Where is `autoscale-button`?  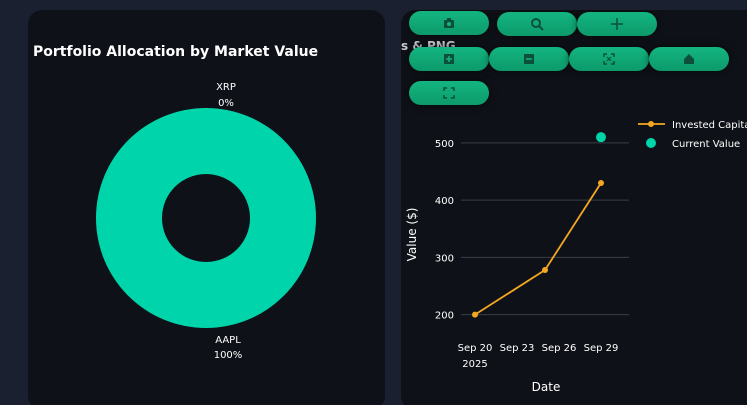 autoscale-button is located at coordinates (609, 59).